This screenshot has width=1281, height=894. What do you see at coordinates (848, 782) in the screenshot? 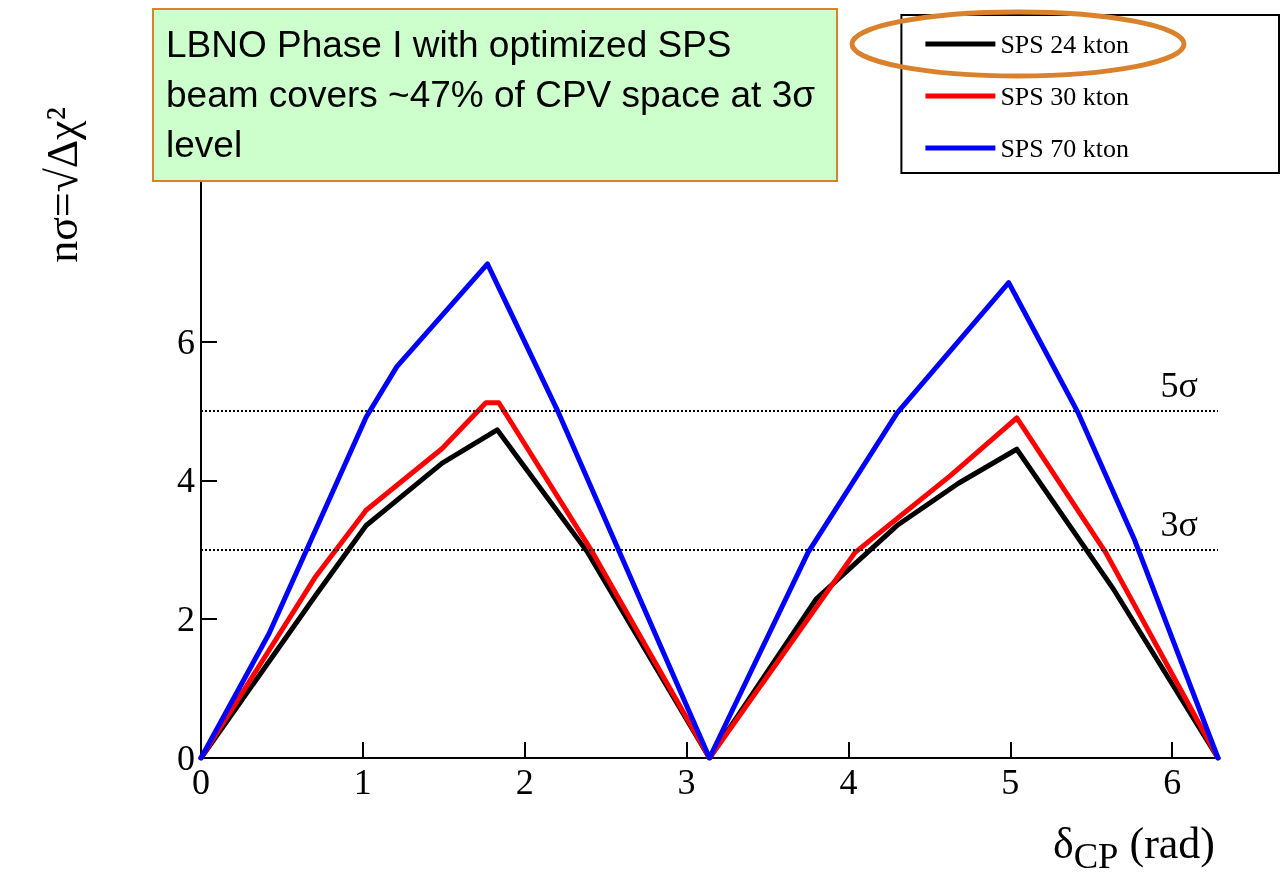
I see `x-tick-label: 4` at bounding box center [848, 782].